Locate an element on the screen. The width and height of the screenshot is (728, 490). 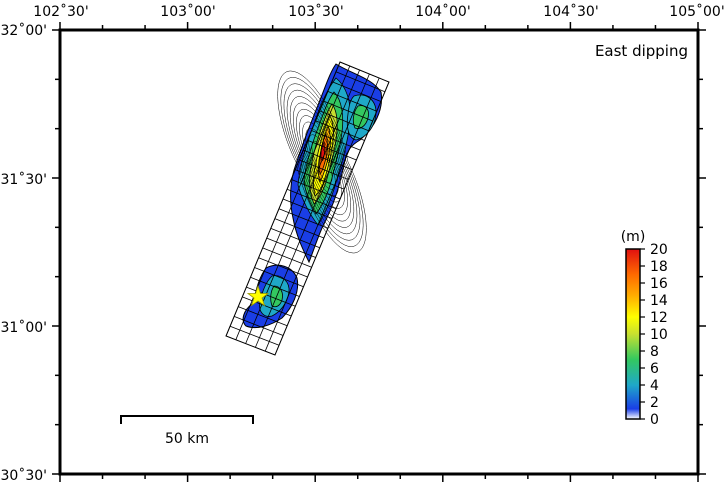
colorbar-tick-label: 18 is located at coordinates (659, 267).